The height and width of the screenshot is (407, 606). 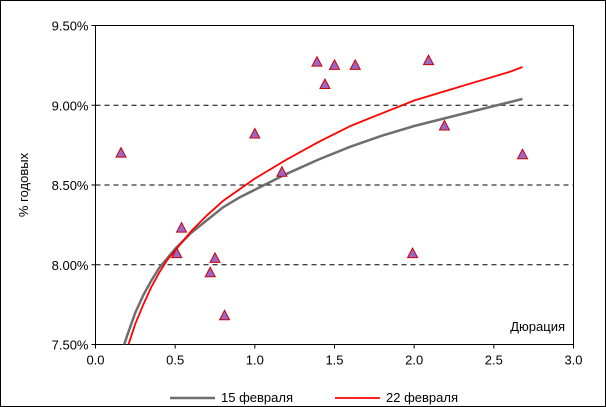 What do you see at coordinates (175, 360) in the screenshot?
I see `x-tick-label: 0.5` at bounding box center [175, 360].